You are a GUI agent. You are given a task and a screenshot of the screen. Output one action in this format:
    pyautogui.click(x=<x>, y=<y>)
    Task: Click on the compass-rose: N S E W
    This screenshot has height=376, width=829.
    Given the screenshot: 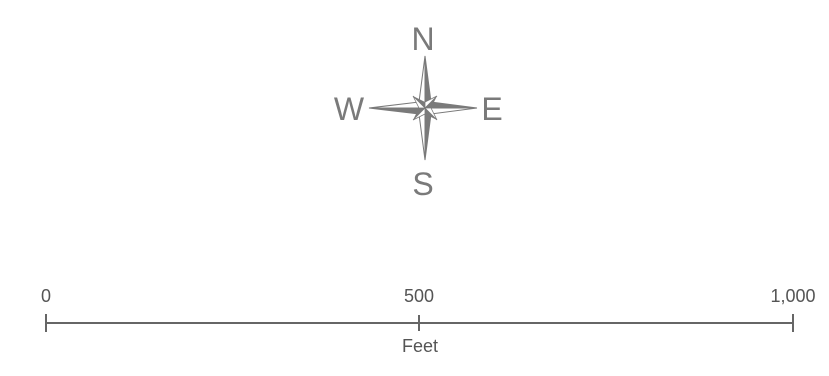 What is the action you would take?
    pyautogui.click(x=418, y=111)
    